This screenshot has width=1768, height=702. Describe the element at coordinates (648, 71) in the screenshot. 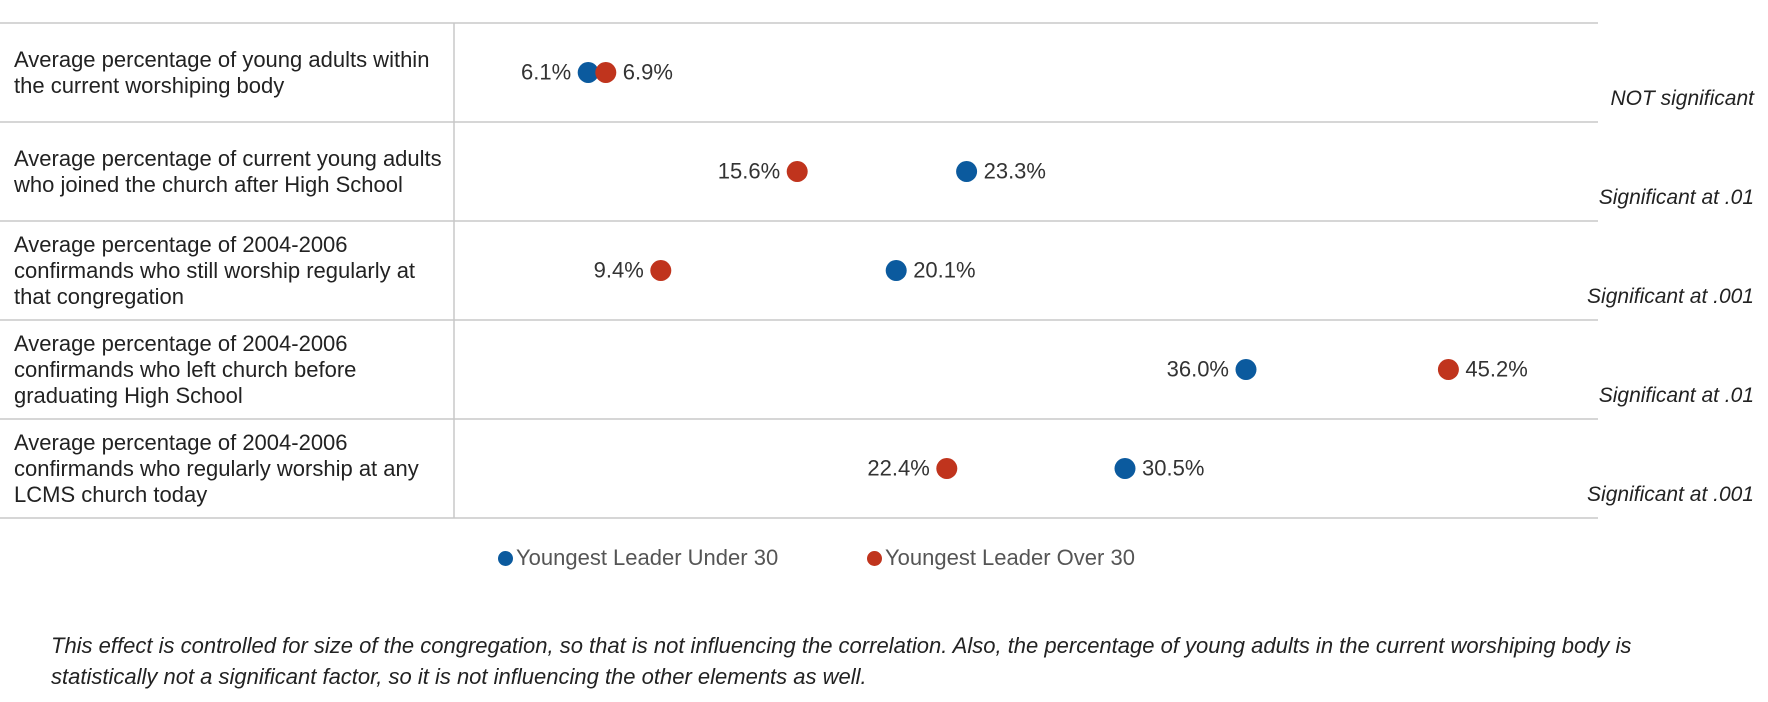

I see `value-label: 6.9%` at that location.